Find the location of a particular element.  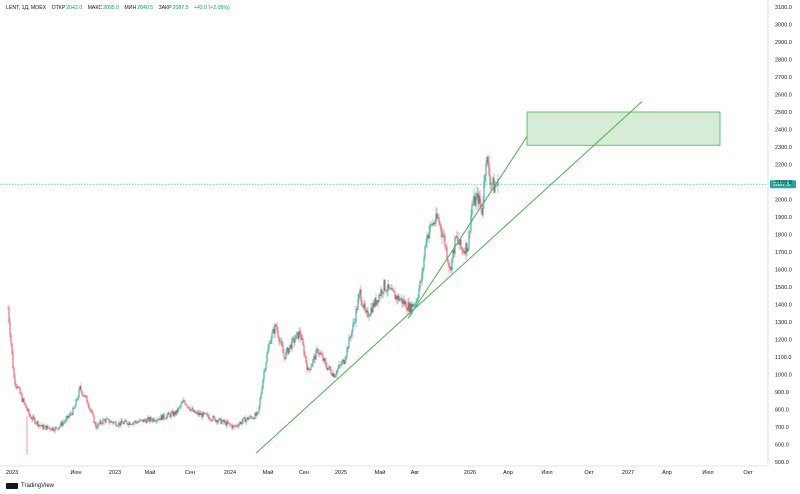

y-tick-label: 1300.0 is located at coordinates (783, 323).